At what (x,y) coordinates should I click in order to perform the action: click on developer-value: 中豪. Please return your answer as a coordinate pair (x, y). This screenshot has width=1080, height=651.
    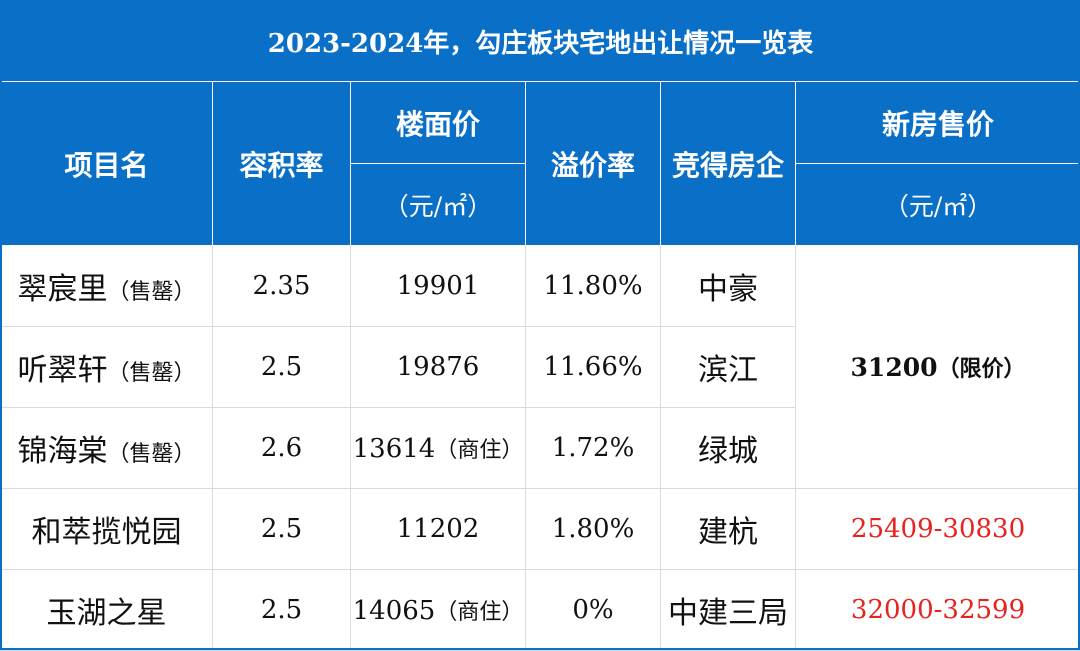
    Looking at the image, I should click on (728, 286).